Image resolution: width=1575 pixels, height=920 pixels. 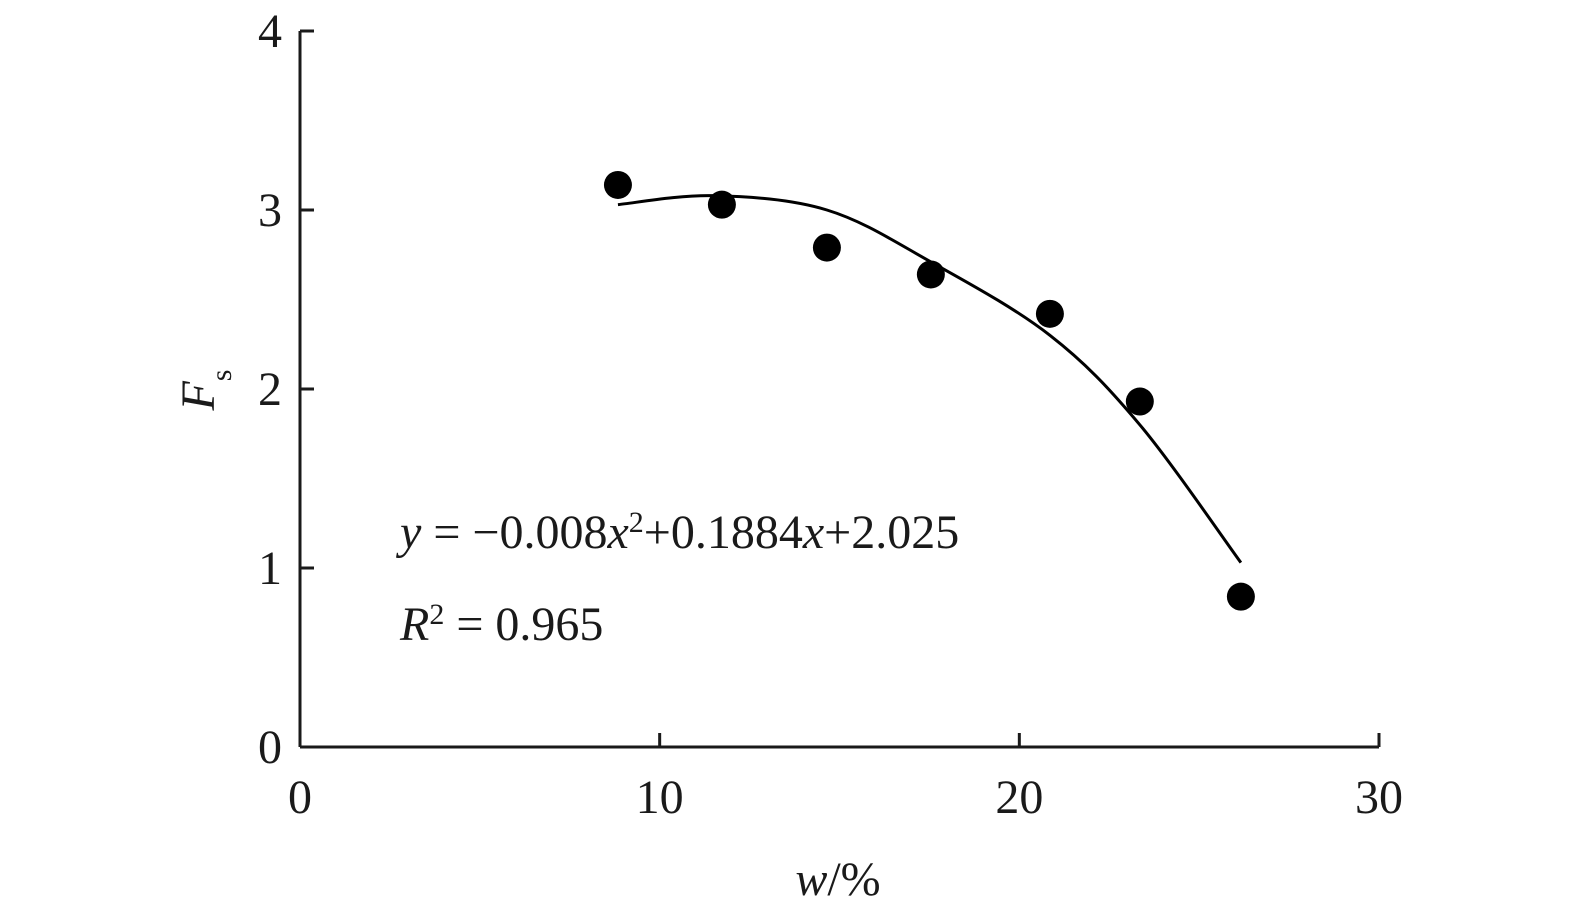 What do you see at coordinates (1019, 797) in the screenshot?
I see `x-tick-label: 20` at bounding box center [1019, 797].